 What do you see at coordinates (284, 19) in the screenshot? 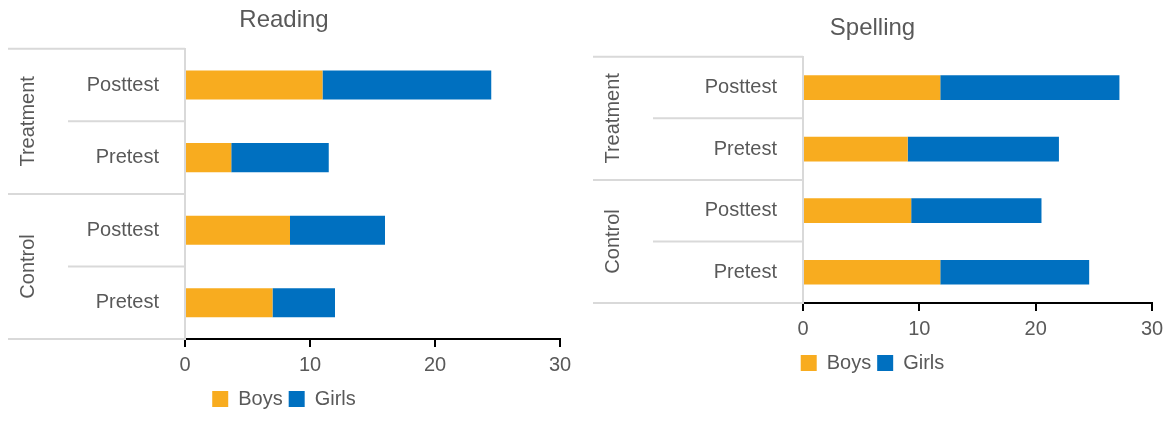
I see `chart-title: Reading` at bounding box center [284, 19].